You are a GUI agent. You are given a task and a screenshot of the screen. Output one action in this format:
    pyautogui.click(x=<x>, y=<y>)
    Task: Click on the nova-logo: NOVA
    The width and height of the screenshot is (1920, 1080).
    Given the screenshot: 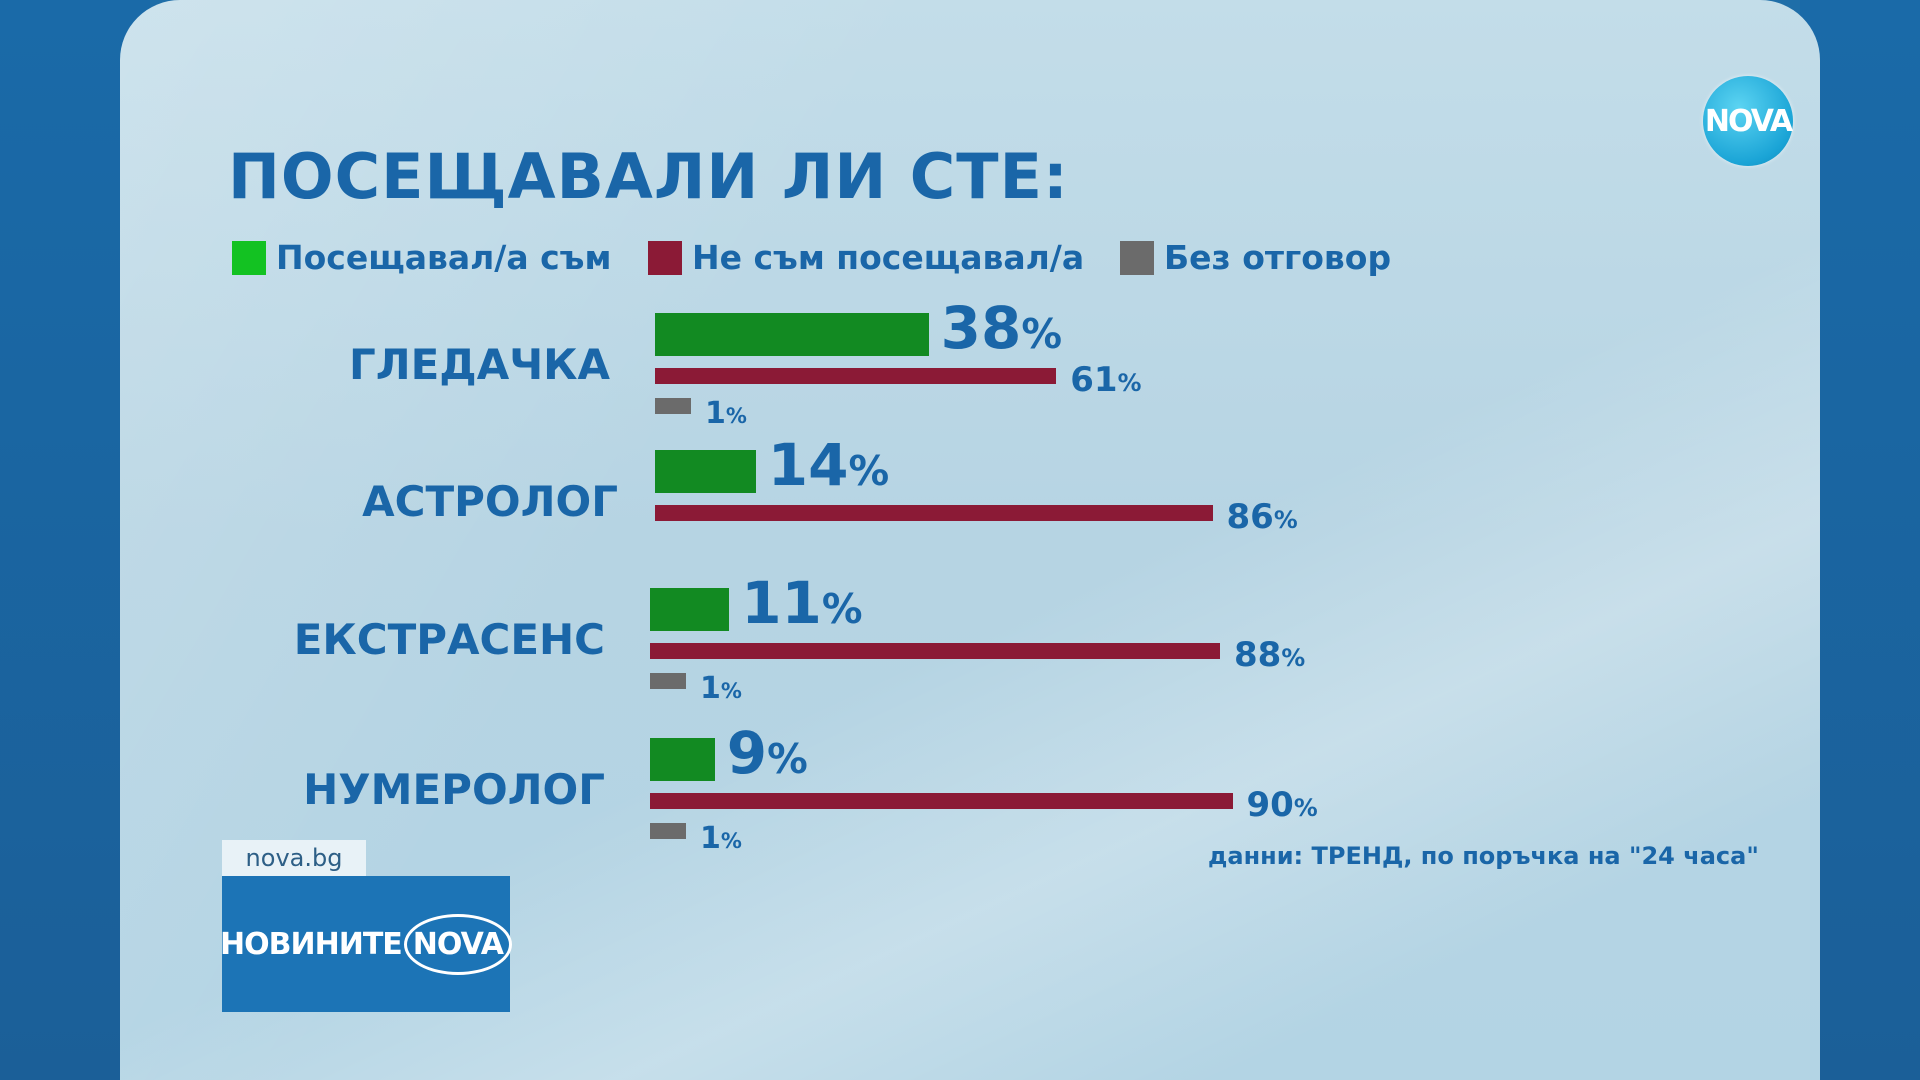 What is the action you would take?
    pyautogui.click(x=1748, y=121)
    